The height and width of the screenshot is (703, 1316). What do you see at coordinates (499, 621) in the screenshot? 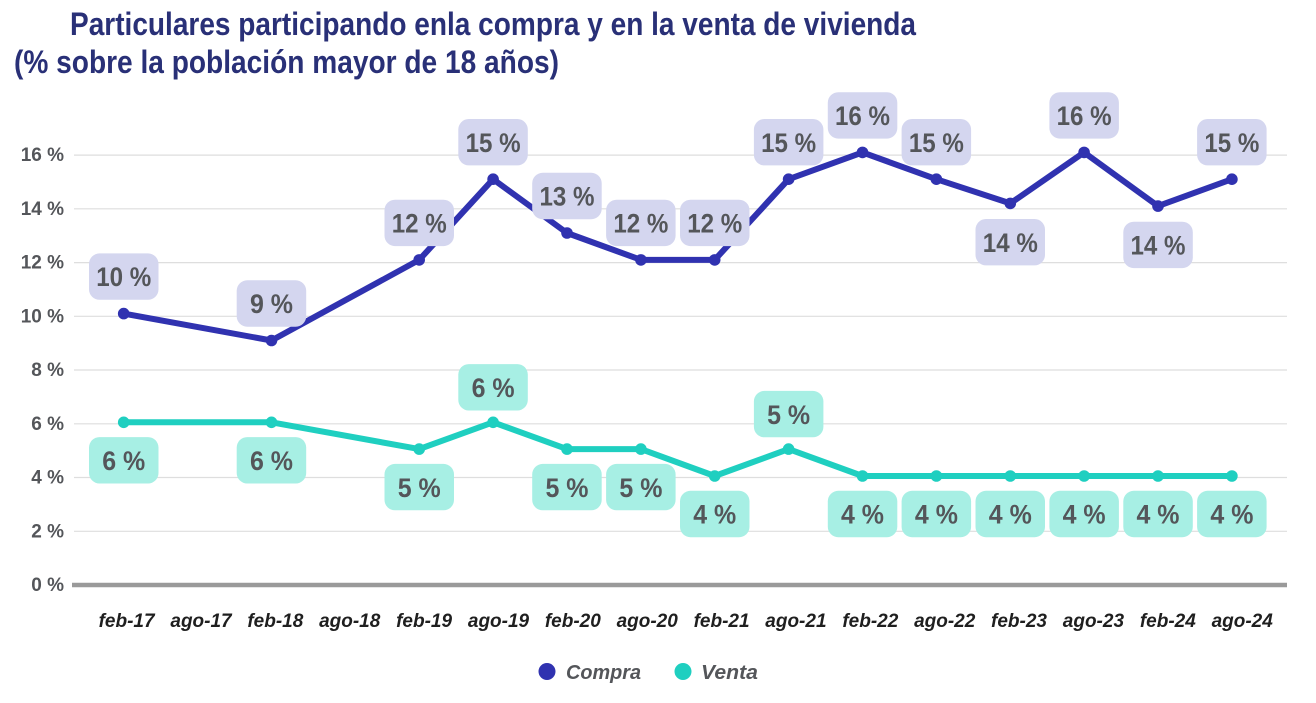
I see `svg-text: ago-19` at bounding box center [499, 621].